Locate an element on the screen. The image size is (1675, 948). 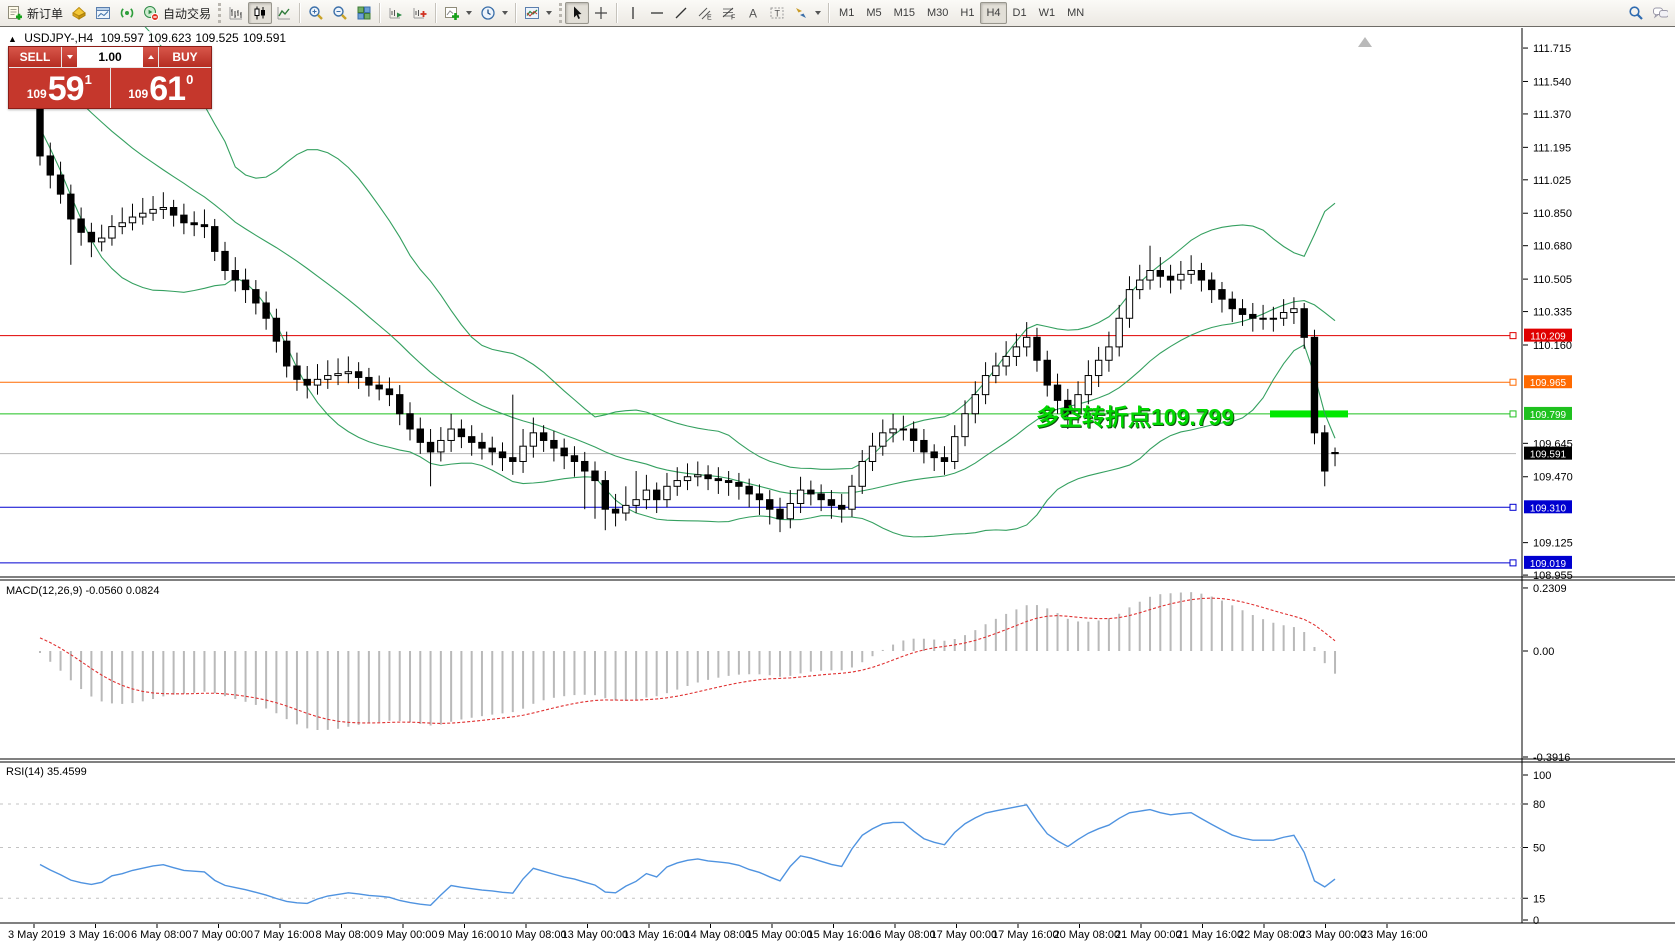
timeframe-M15: M15 is located at coordinates (904, 13).